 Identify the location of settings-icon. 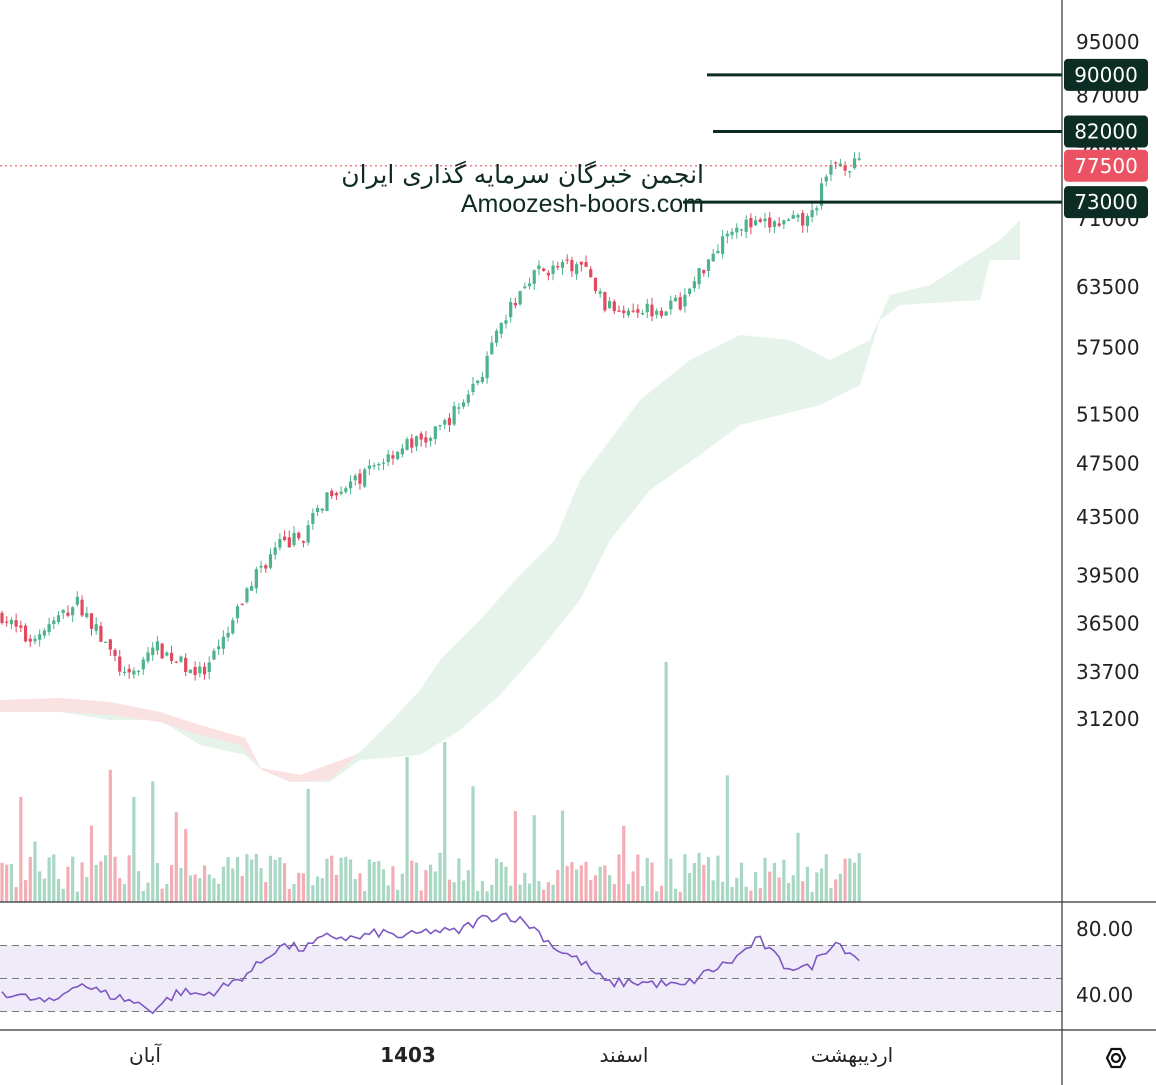
(1116, 1058).